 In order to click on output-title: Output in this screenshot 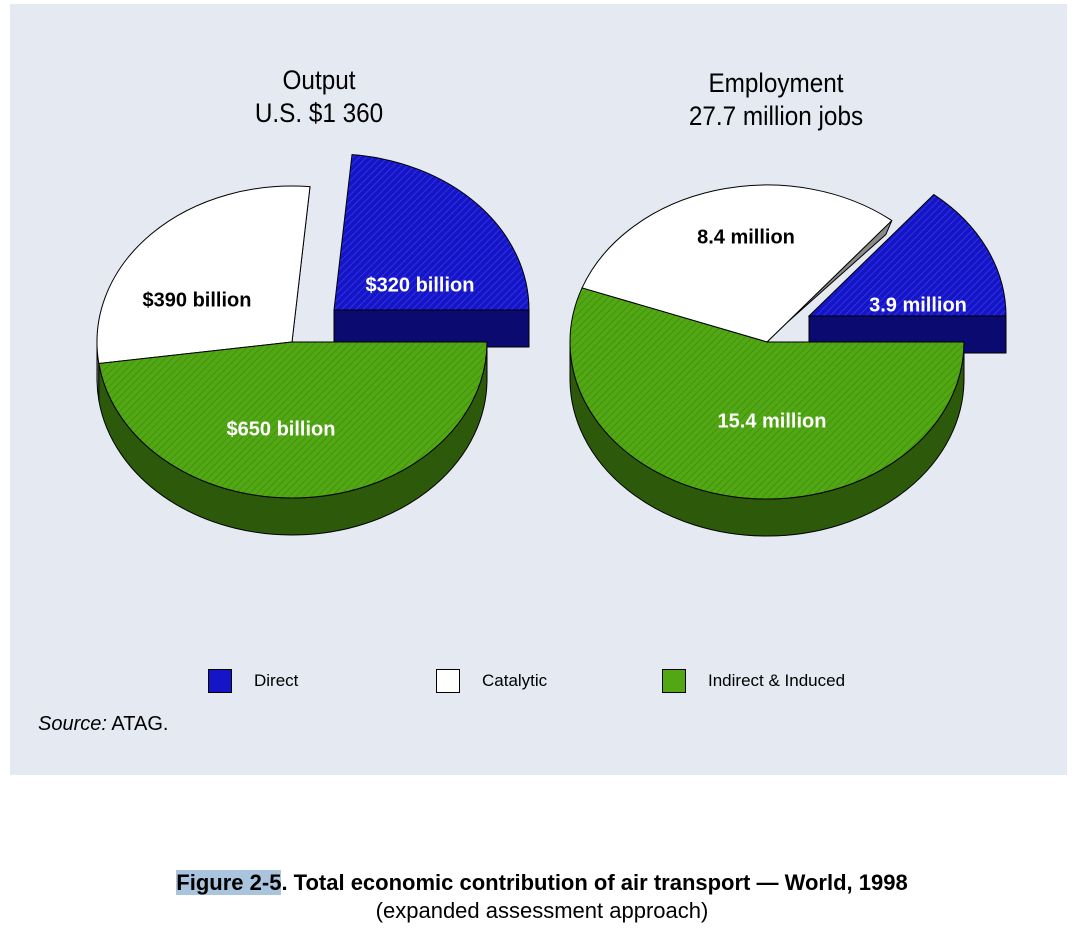, I will do `click(319, 80)`.